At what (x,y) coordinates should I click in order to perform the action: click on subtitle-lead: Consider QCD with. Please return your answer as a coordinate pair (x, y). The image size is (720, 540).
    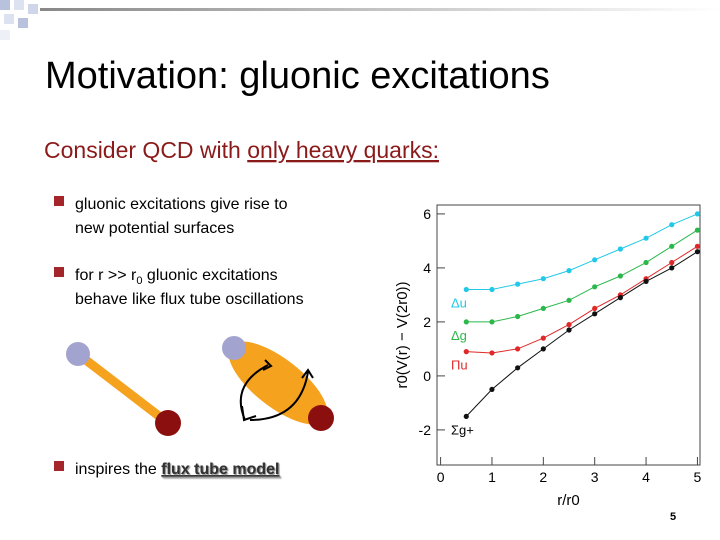
    Looking at the image, I should click on (145, 150).